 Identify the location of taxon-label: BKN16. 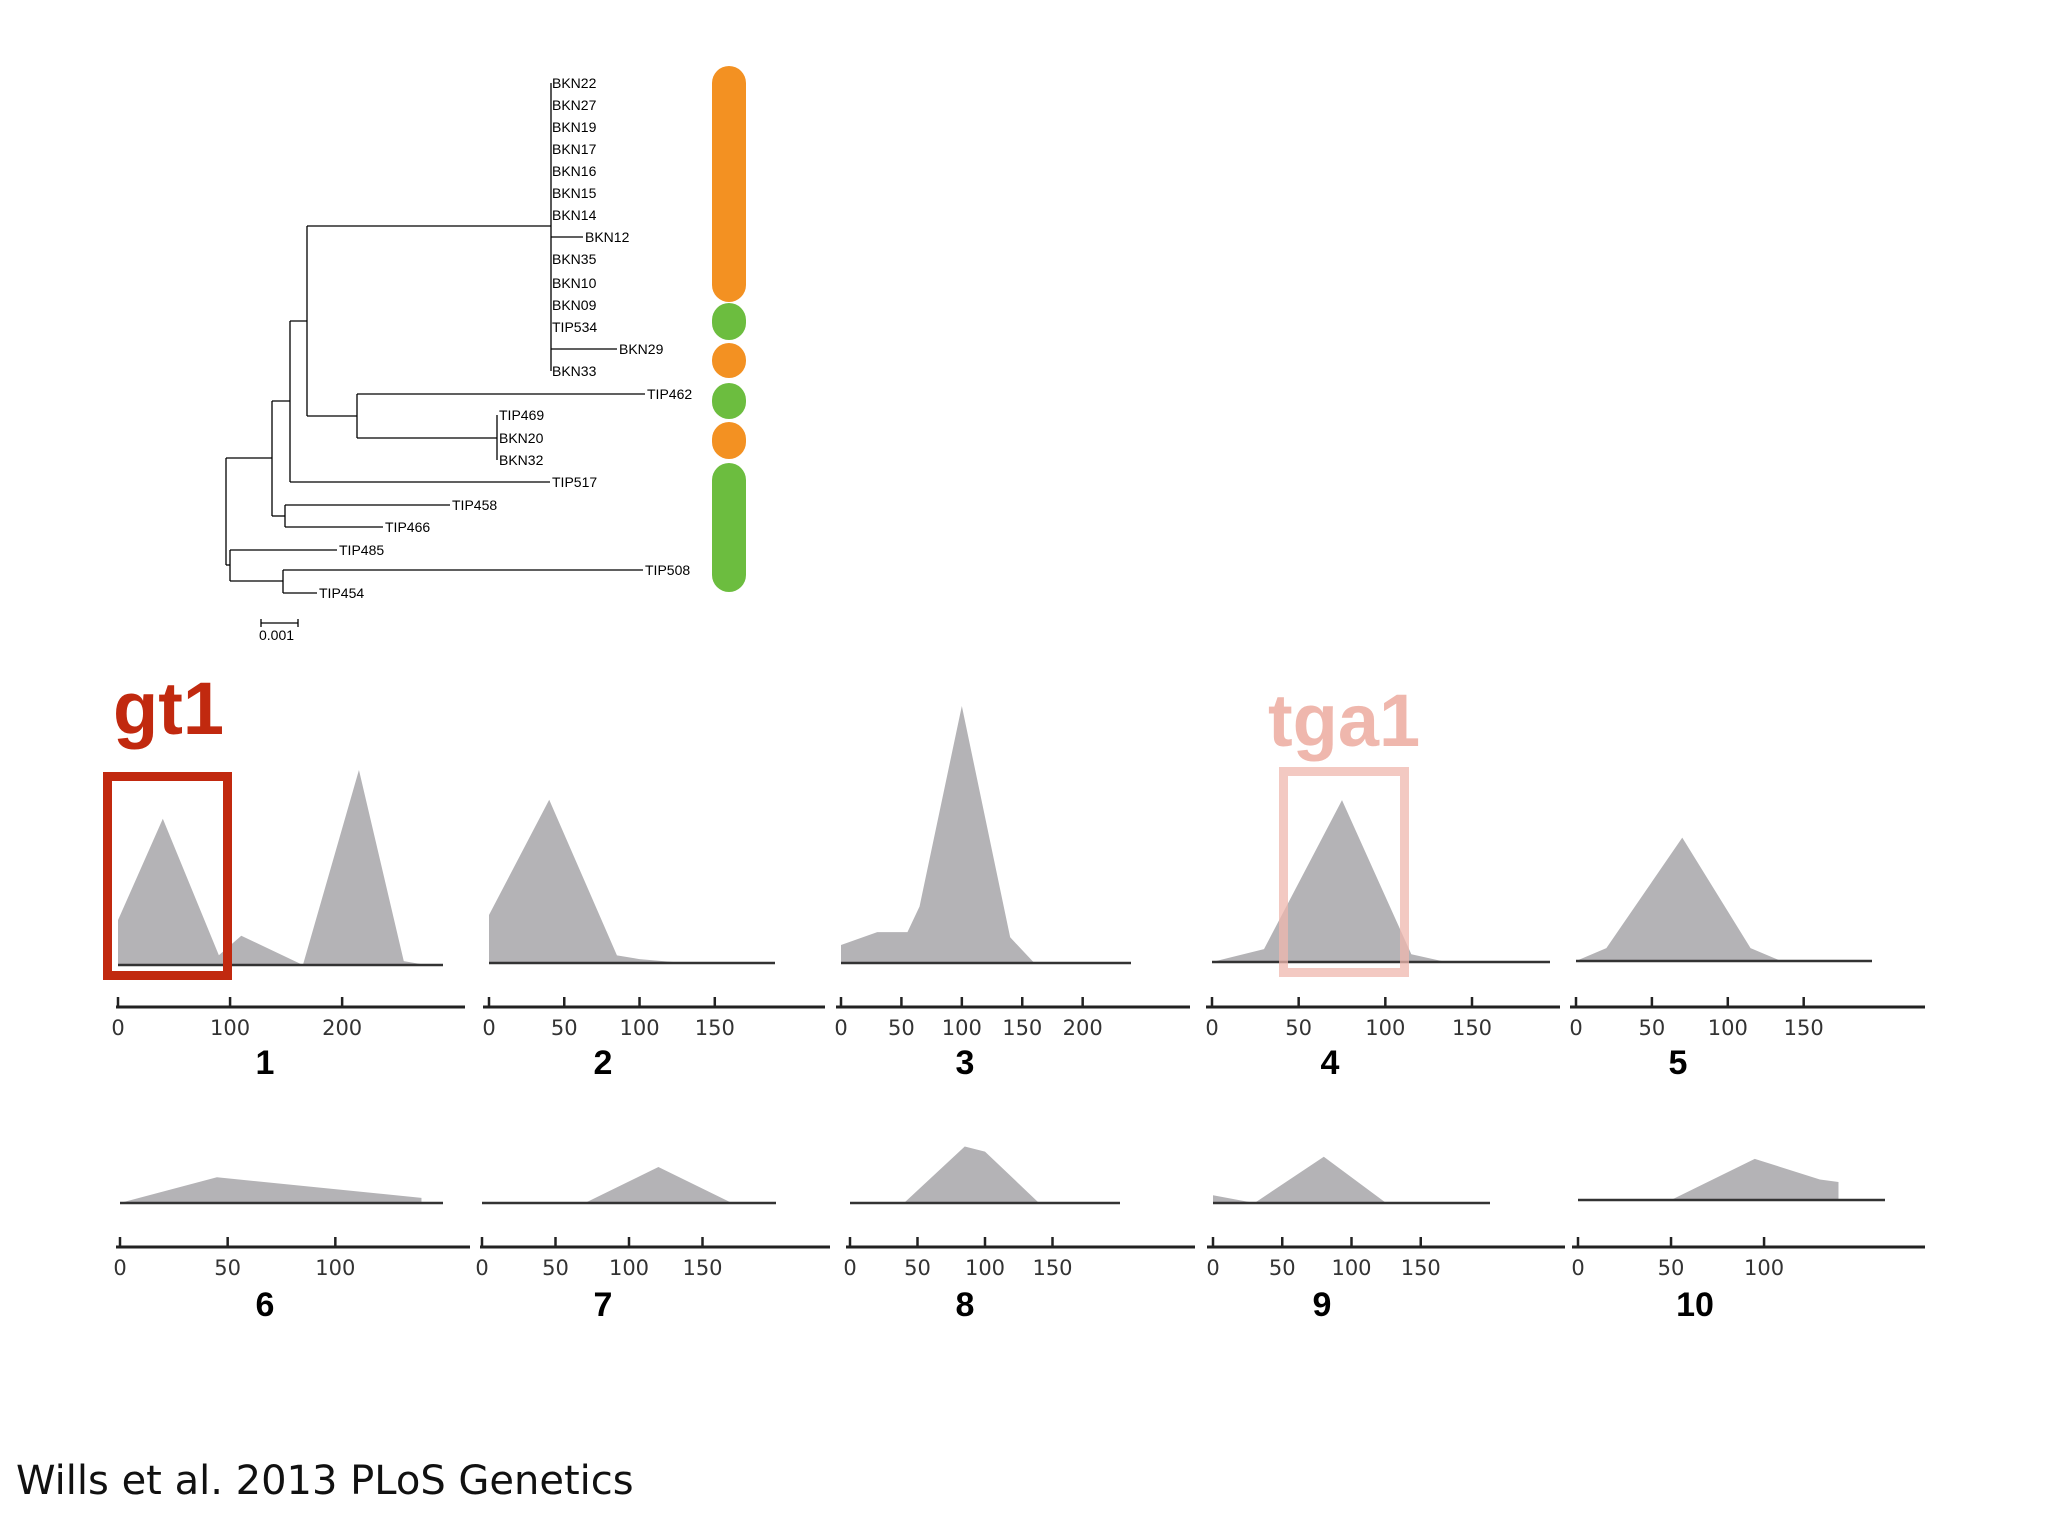
(574, 171).